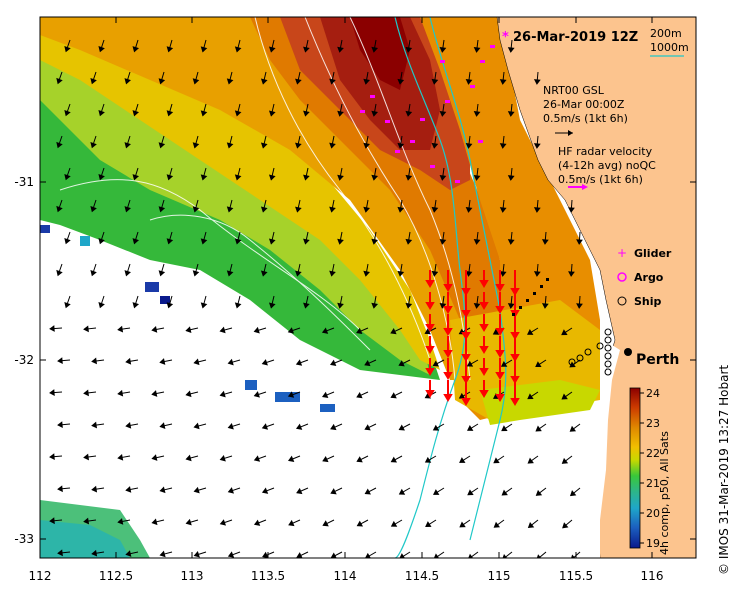 The image size is (739, 592). I want to click on perth-marker, so click(628, 352).